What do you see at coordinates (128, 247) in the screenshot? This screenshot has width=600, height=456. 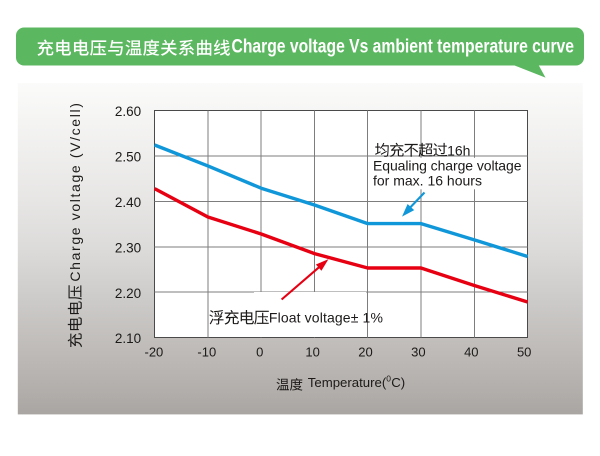 I see `svg-text: 2.30` at bounding box center [128, 247].